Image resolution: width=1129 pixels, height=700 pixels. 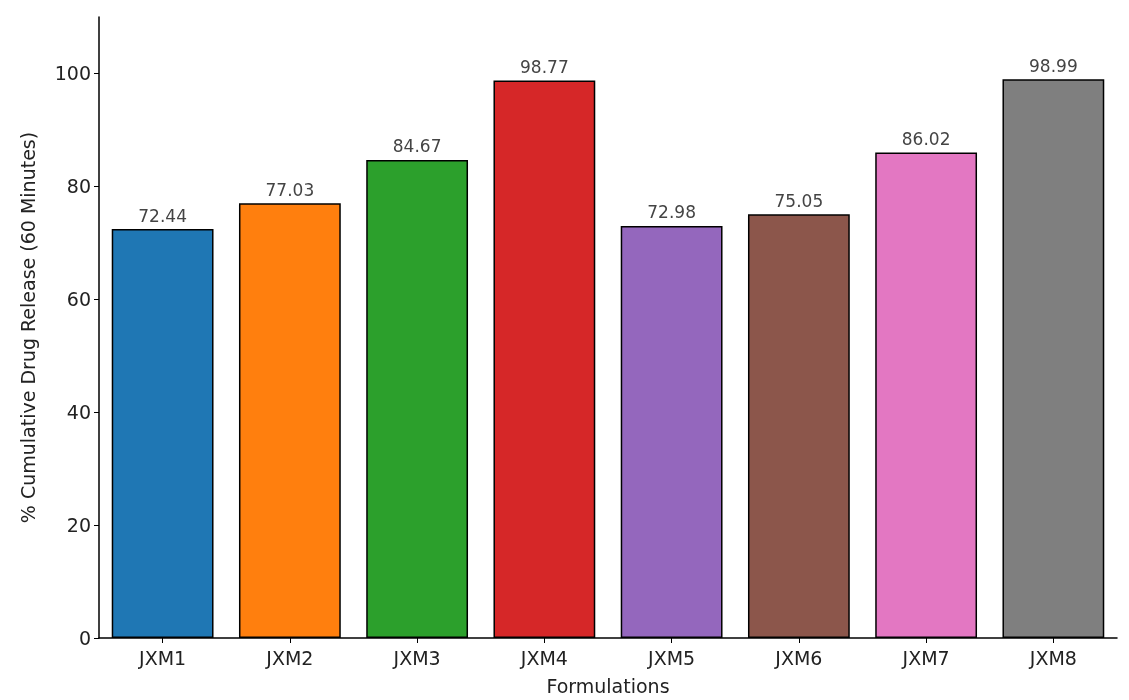 I want to click on data-label: 72.44, so click(x=162, y=215).